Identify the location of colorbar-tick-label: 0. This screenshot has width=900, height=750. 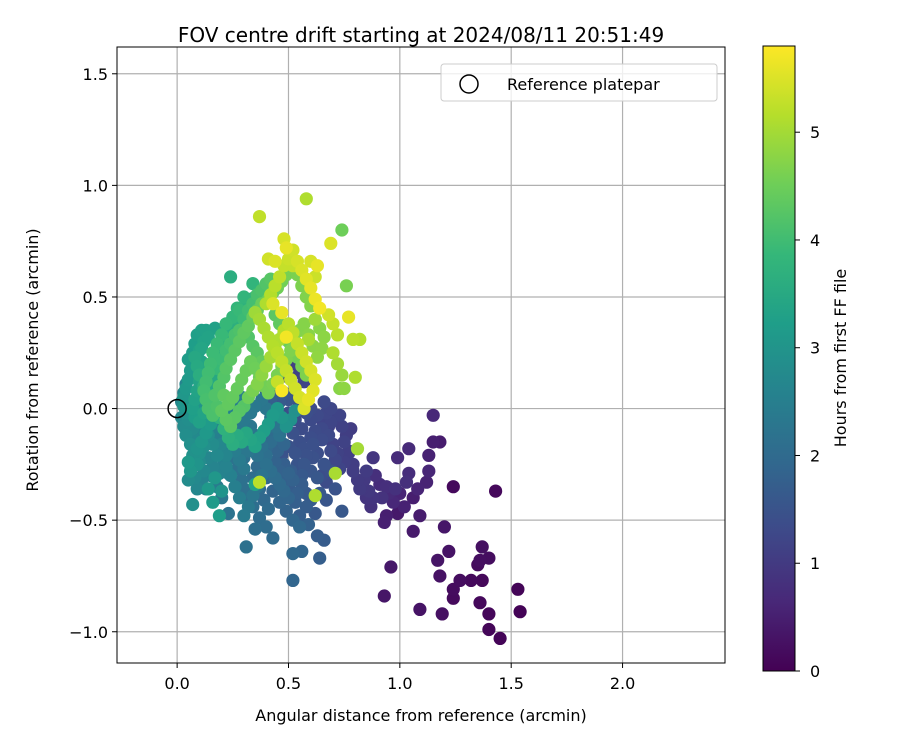
(815, 671).